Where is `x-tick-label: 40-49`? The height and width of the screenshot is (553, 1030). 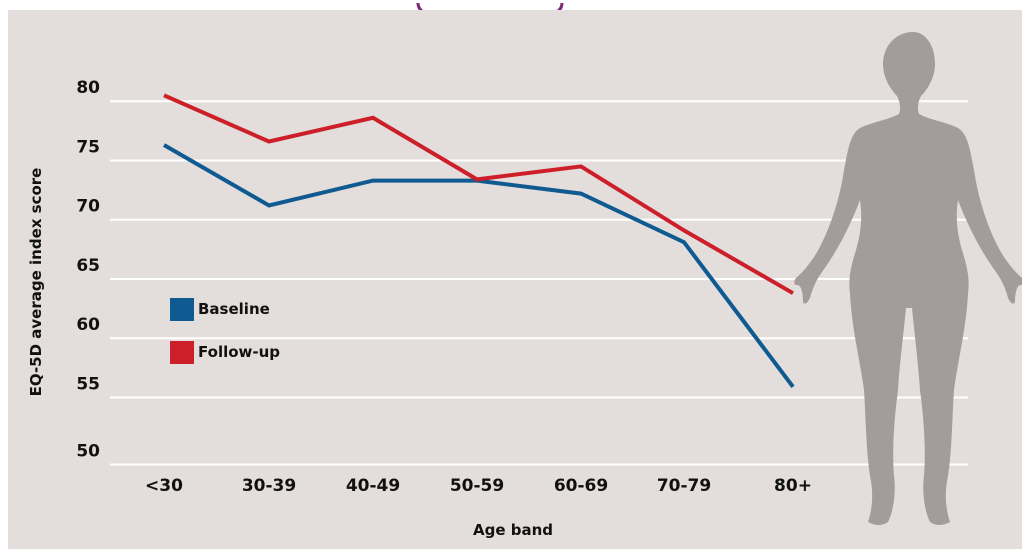 x-tick-label: 40-49 is located at coordinates (373, 486).